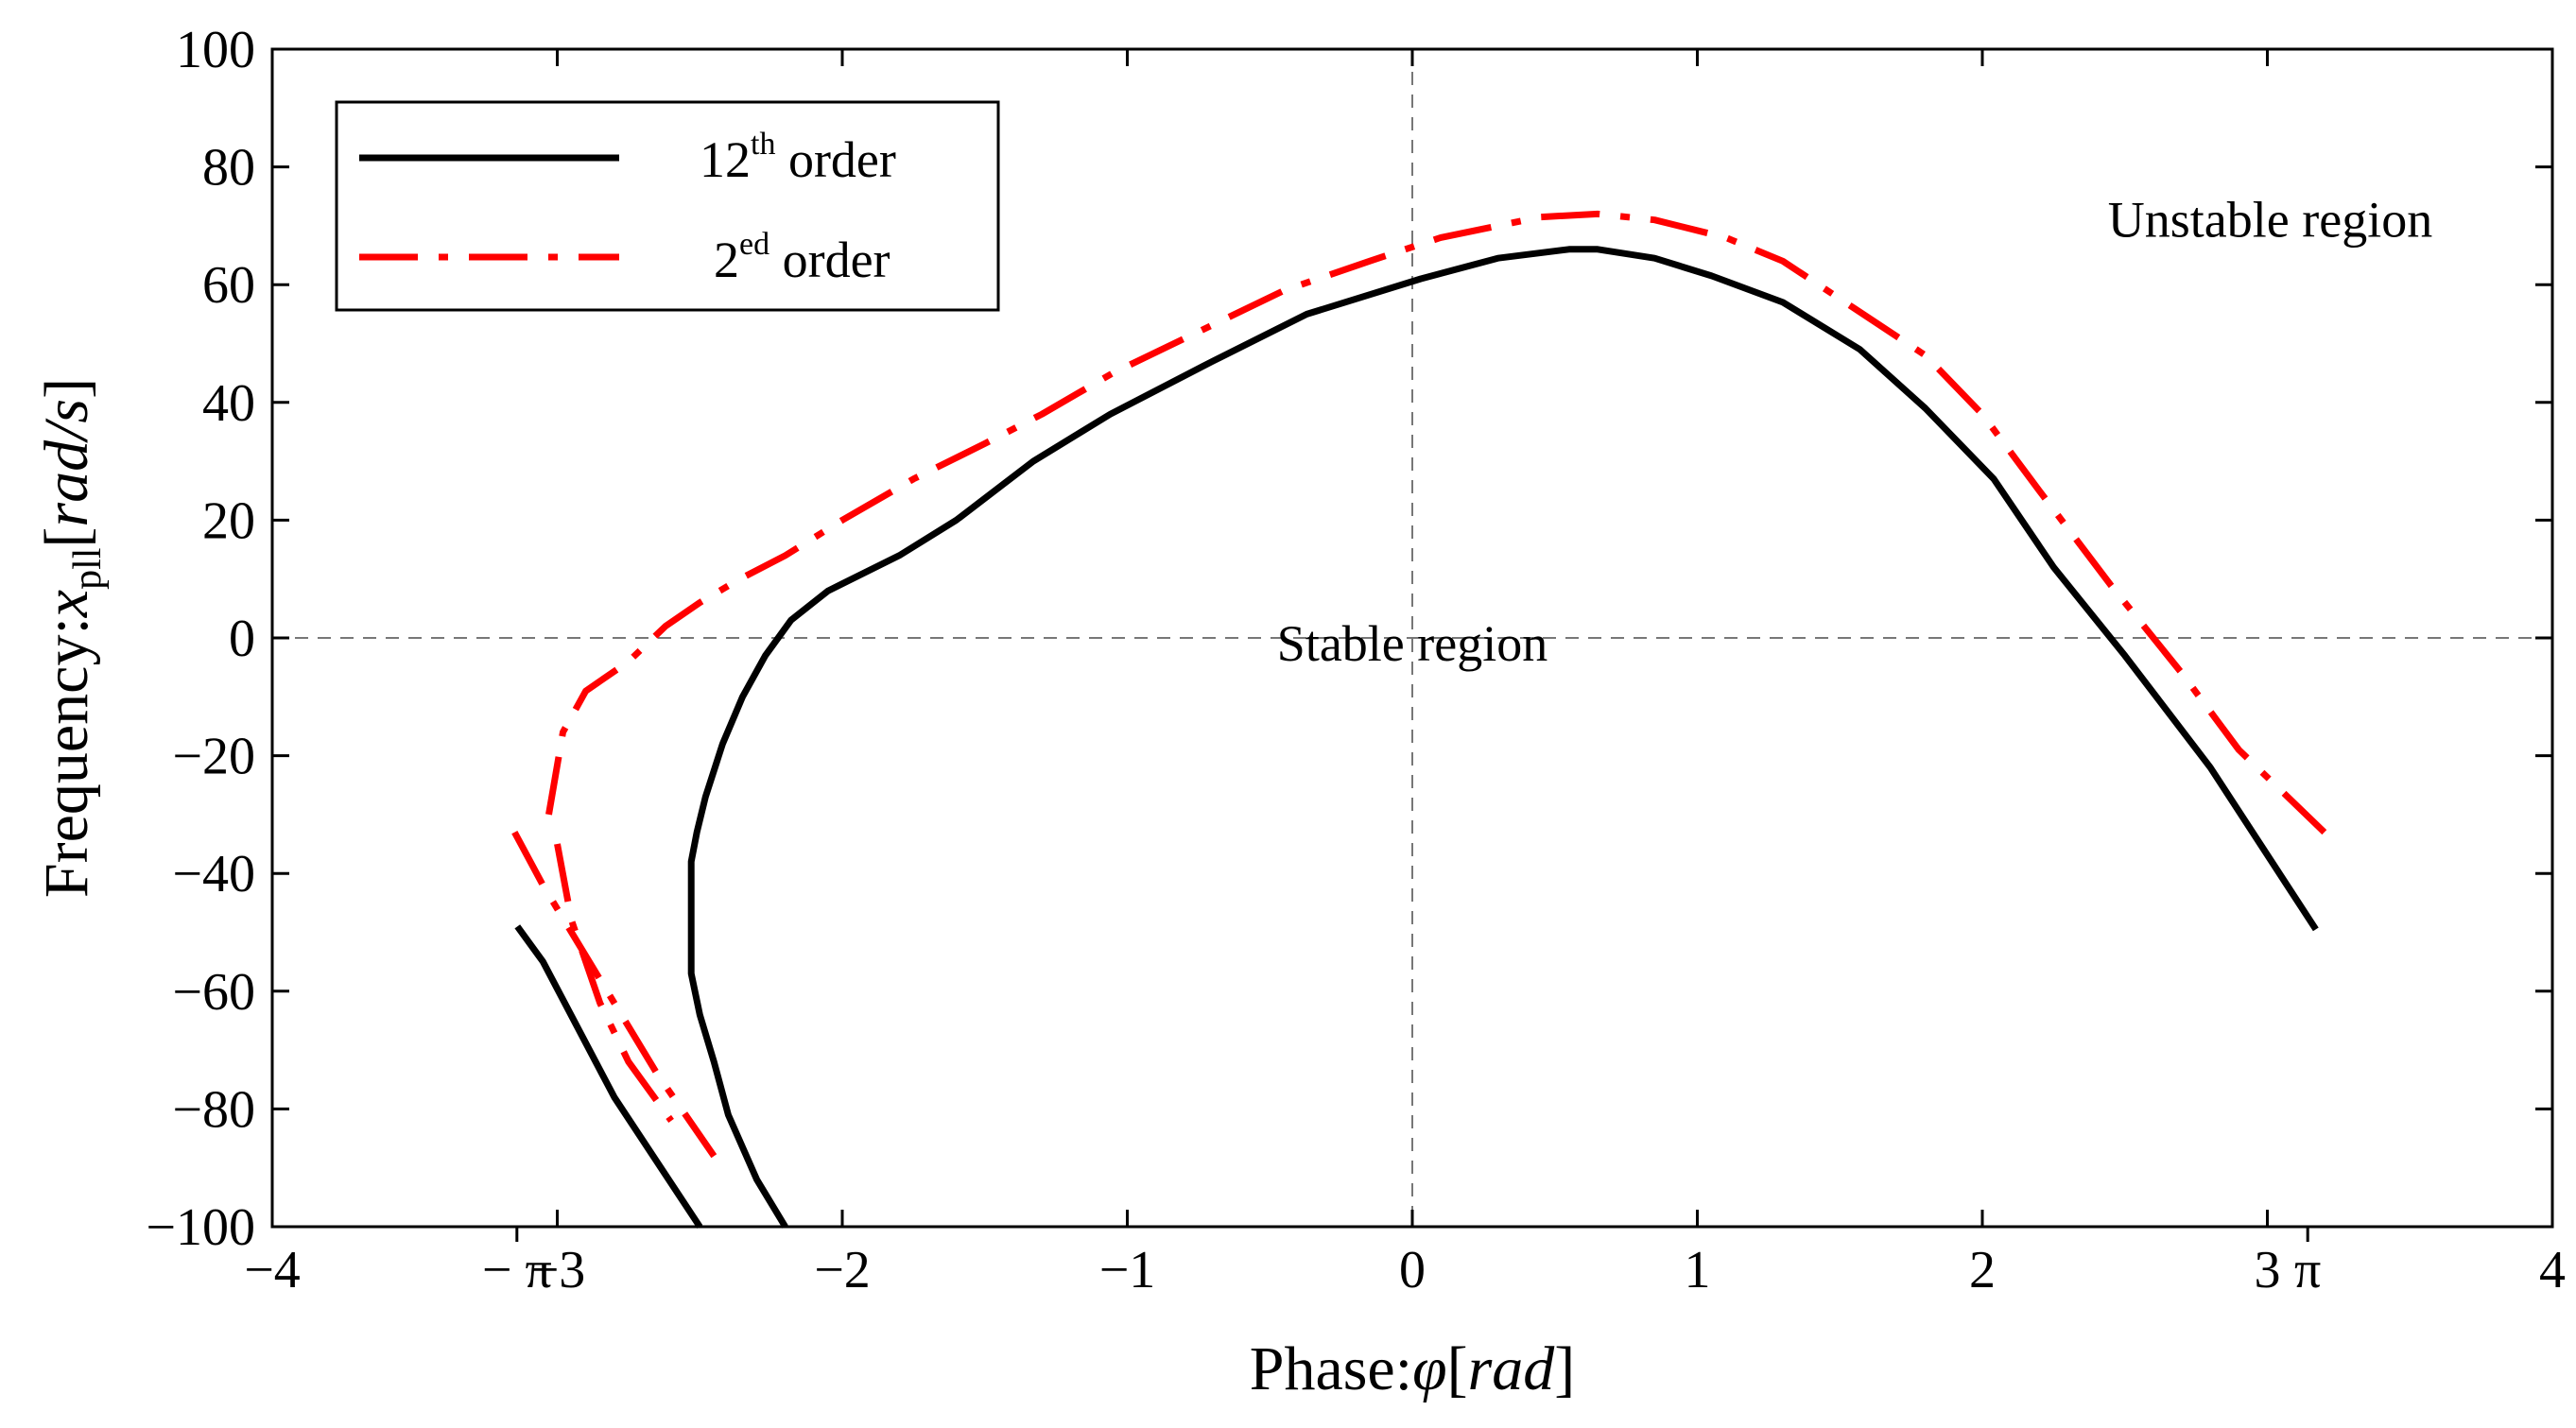 The image size is (2576, 1428). I want to click on x-tick-label: 3, so click(2268, 1270).